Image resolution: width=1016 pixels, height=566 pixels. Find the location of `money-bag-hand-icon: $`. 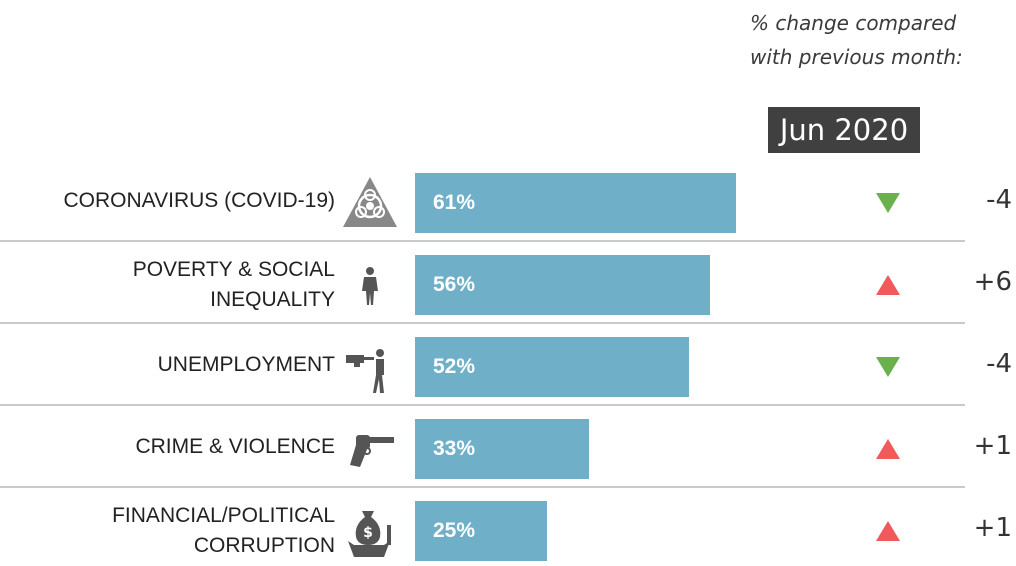

money-bag-hand-icon: $ is located at coordinates (370, 533).